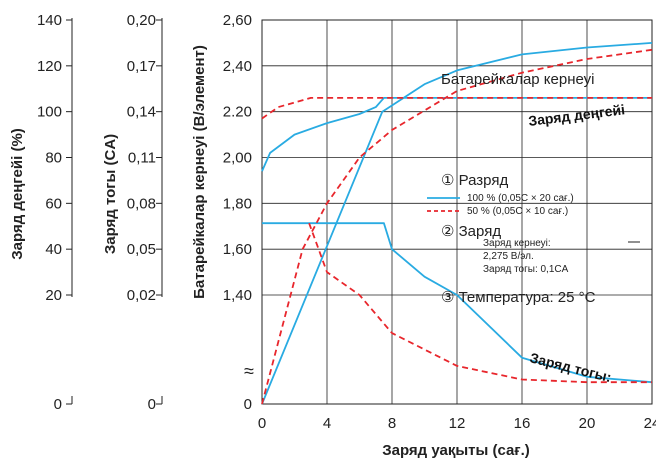 The image size is (656, 458). I want to click on voltage-tick-label: 2,60, so click(237, 20).